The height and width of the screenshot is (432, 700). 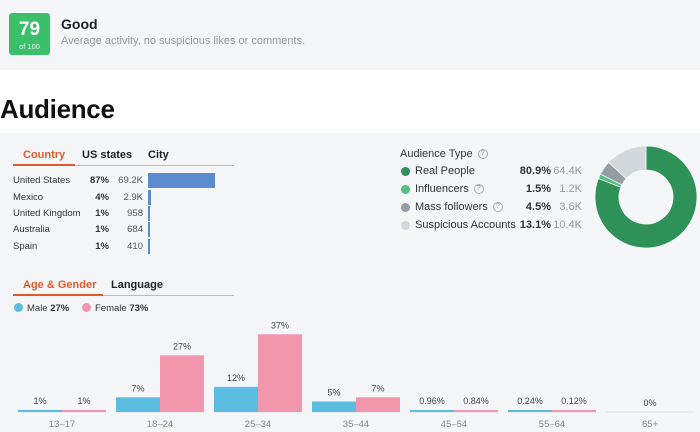 I want to click on tab-us-states: US states, so click(x=107, y=155).